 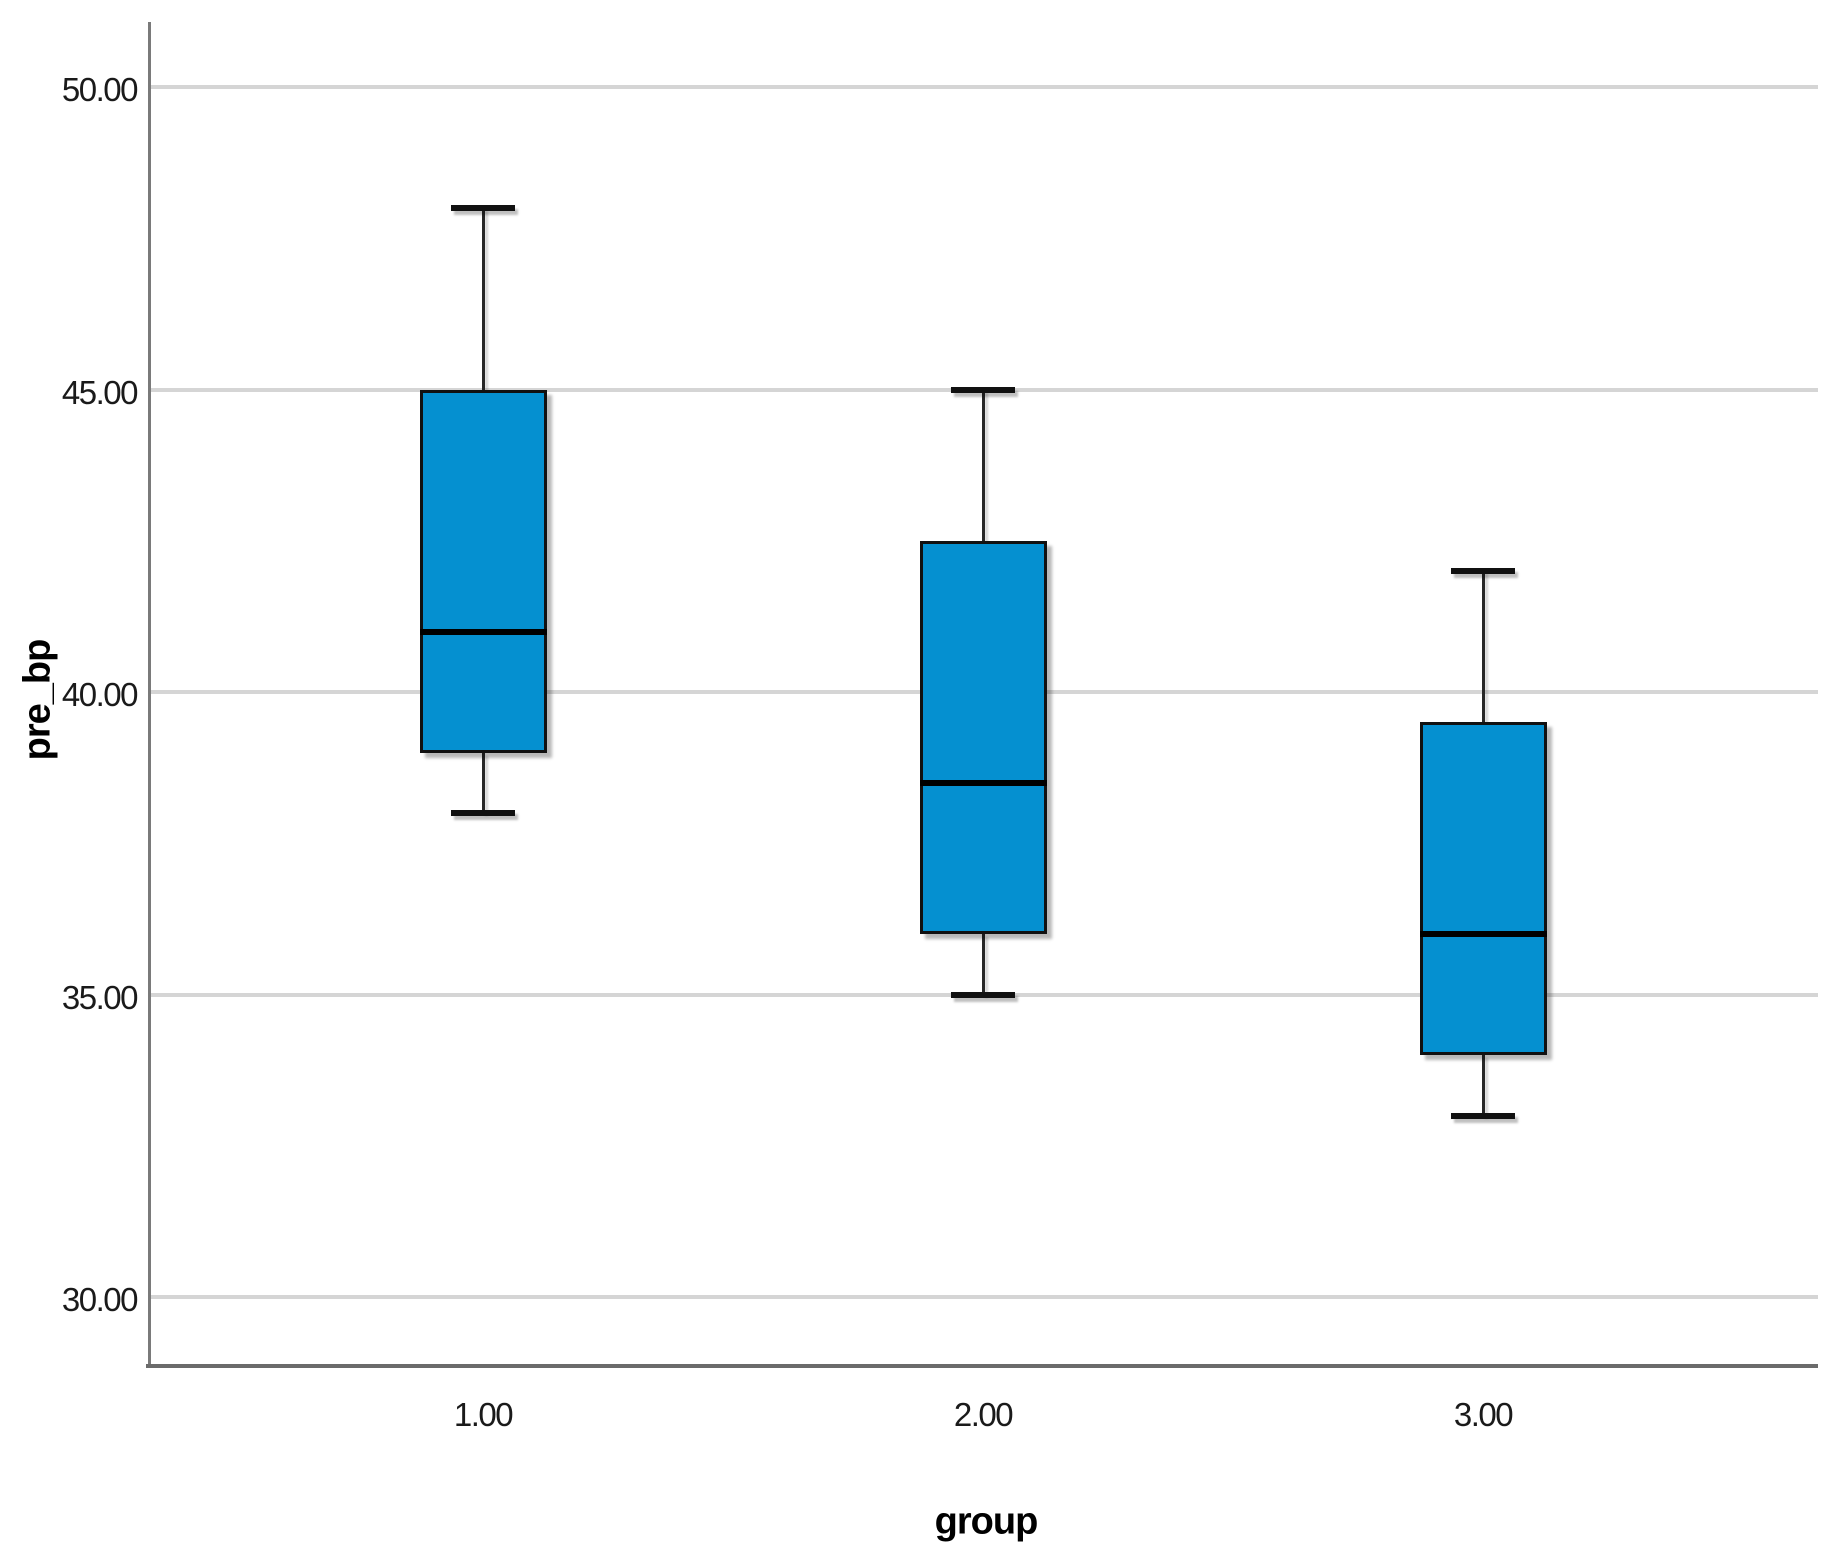 I want to click on y-tick-label: 40.00, so click(x=100, y=694).